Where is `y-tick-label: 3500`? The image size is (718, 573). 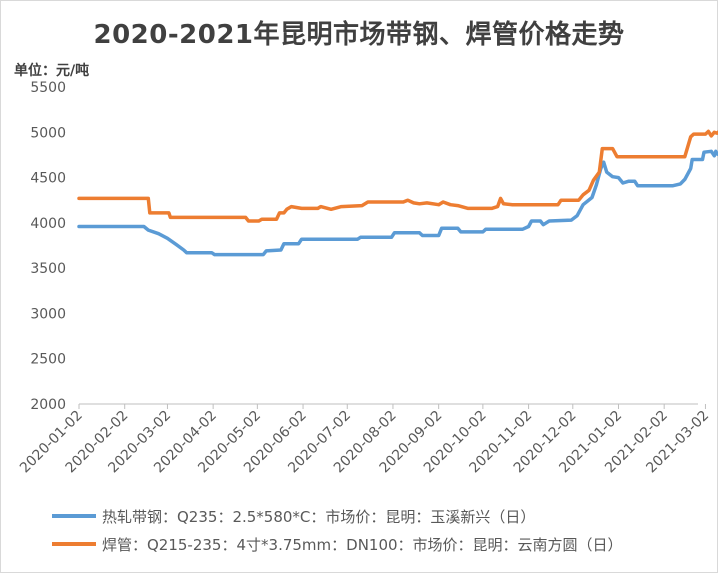
y-tick-label: 3500 is located at coordinates (48, 269).